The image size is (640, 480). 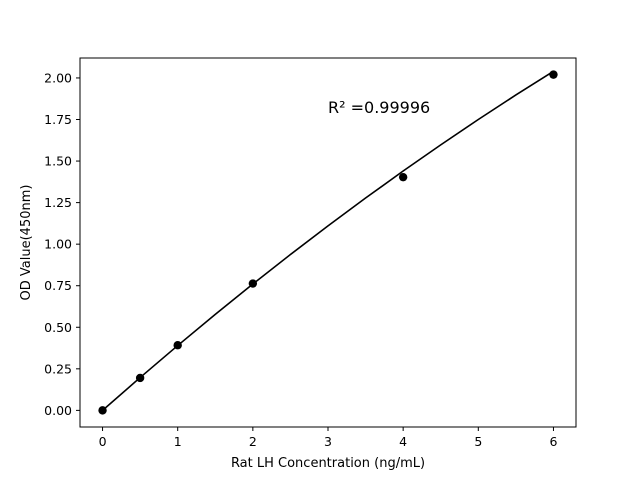 What do you see at coordinates (403, 441) in the screenshot?
I see `x-tick-label: 4` at bounding box center [403, 441].